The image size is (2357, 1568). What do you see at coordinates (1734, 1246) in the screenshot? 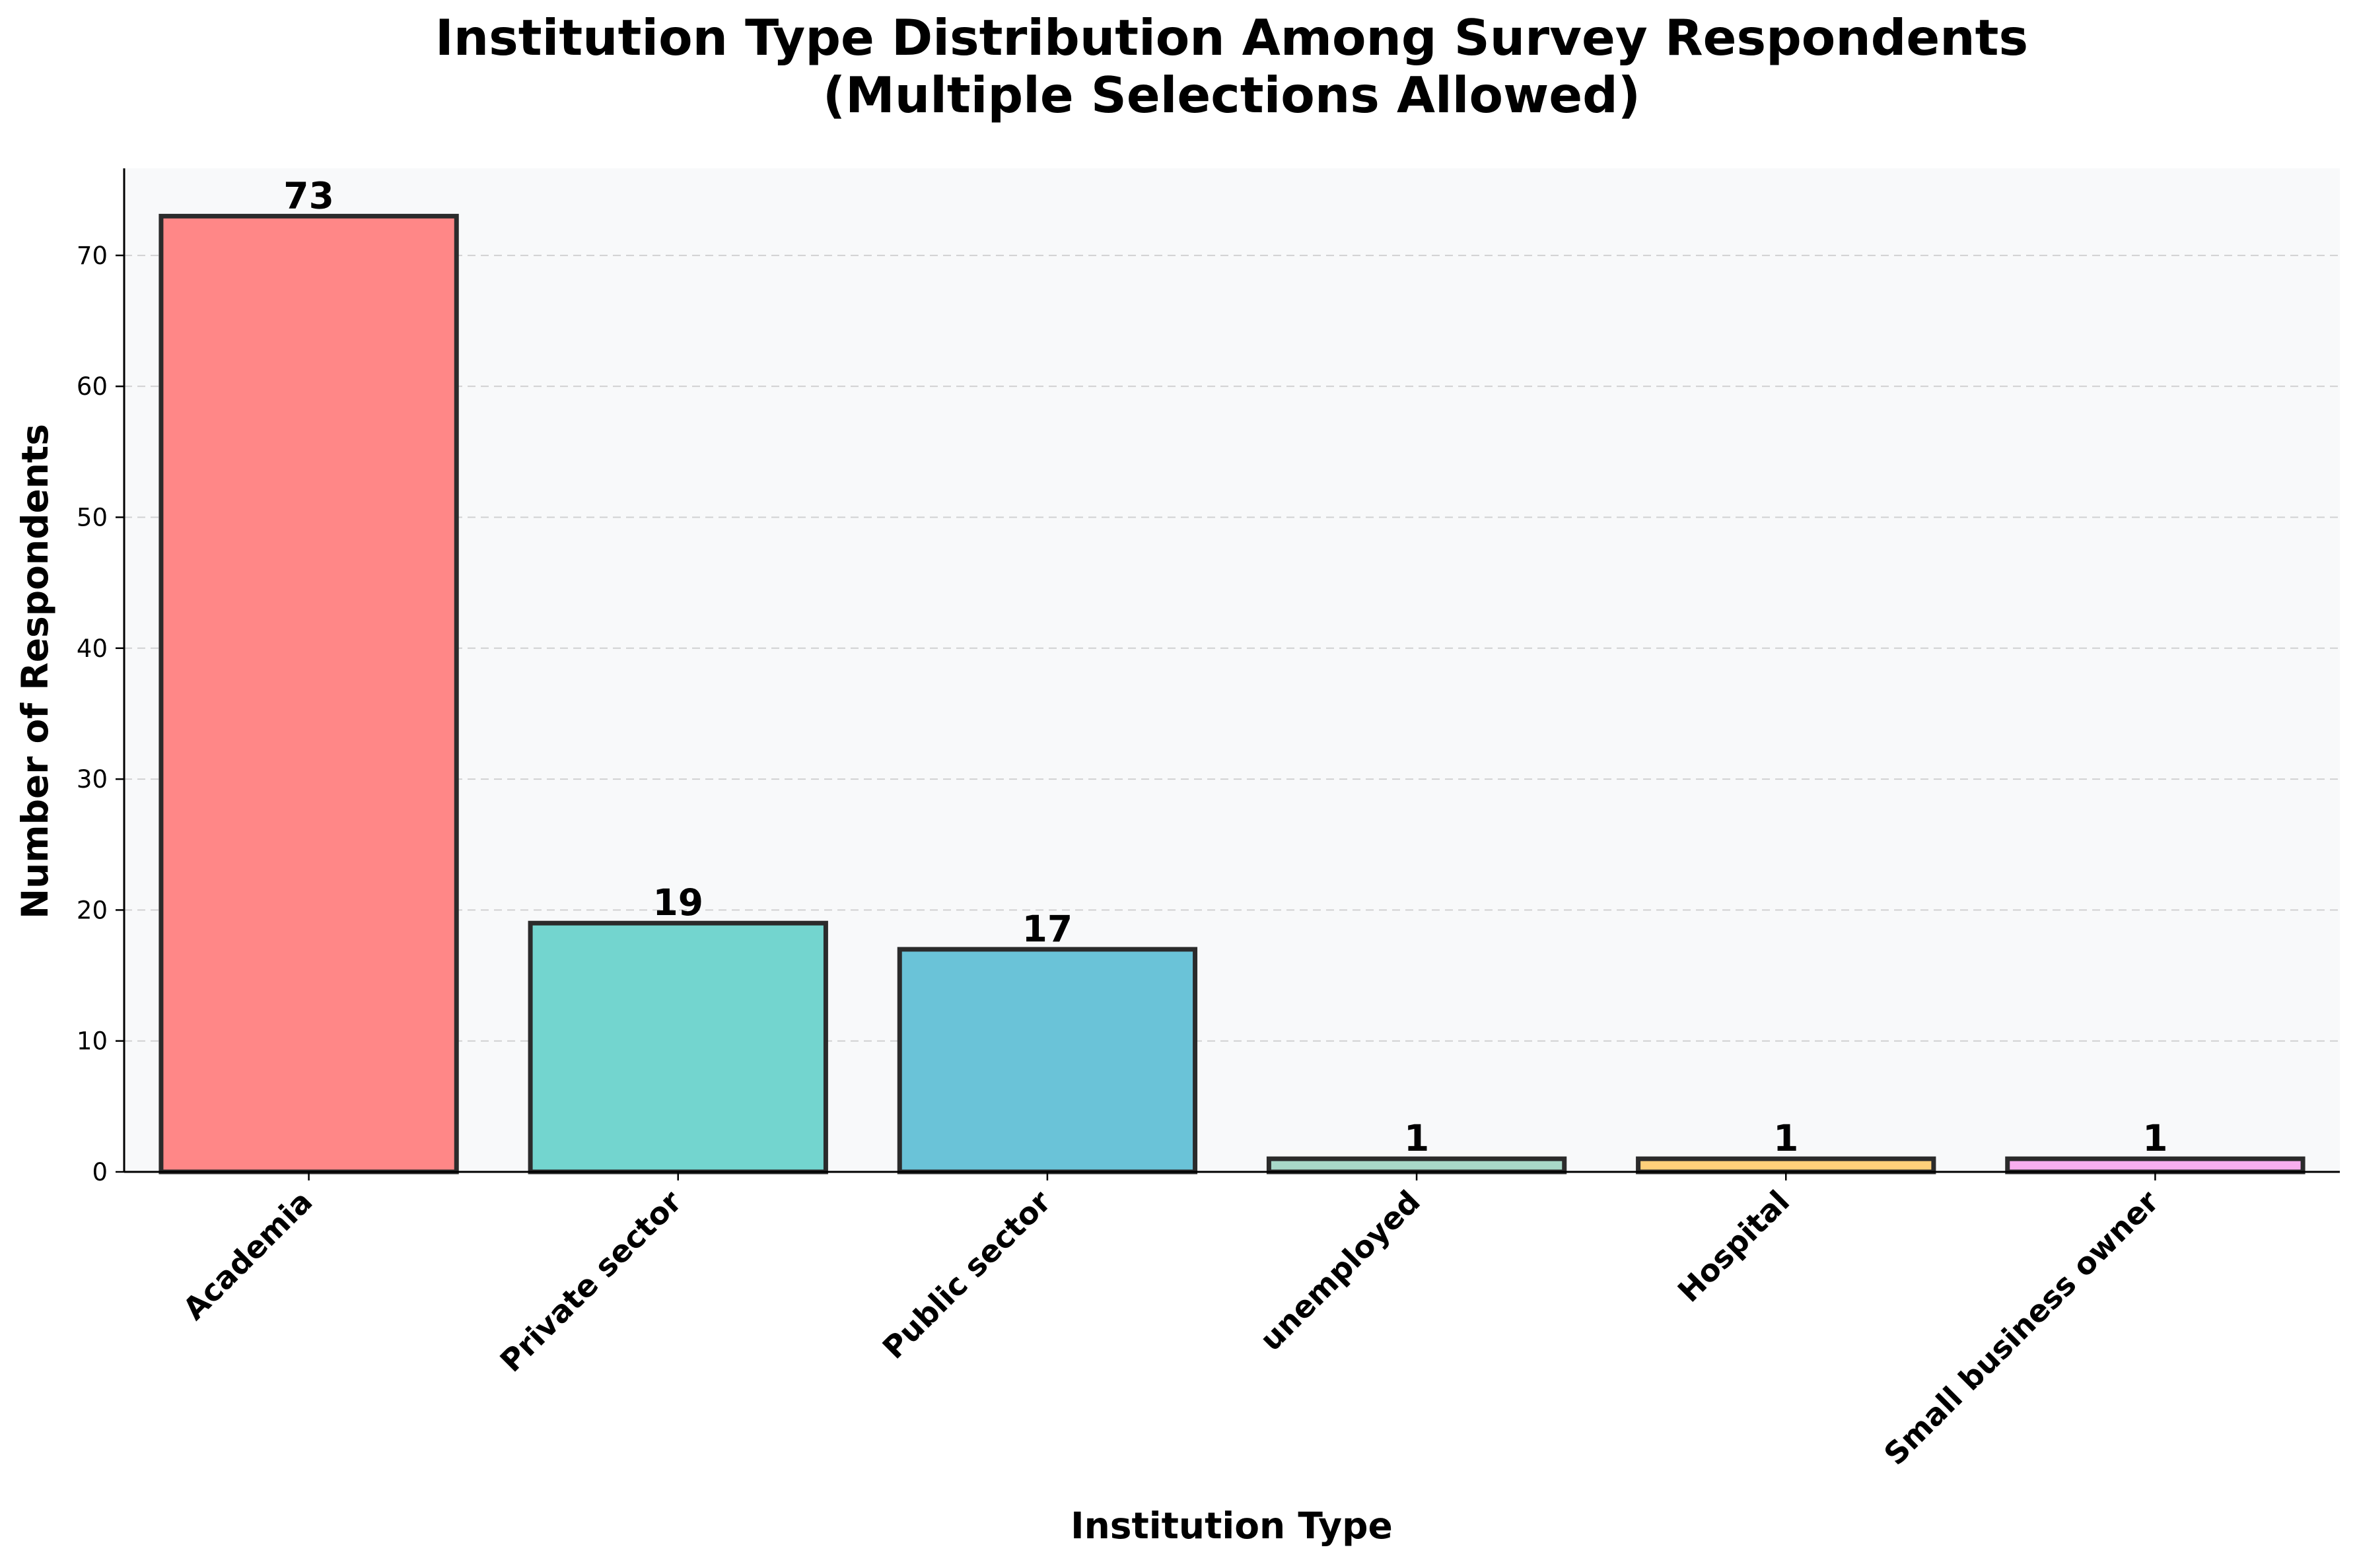
I see `x-tick-label: Hospital` at bounding box center [1734, 1246].